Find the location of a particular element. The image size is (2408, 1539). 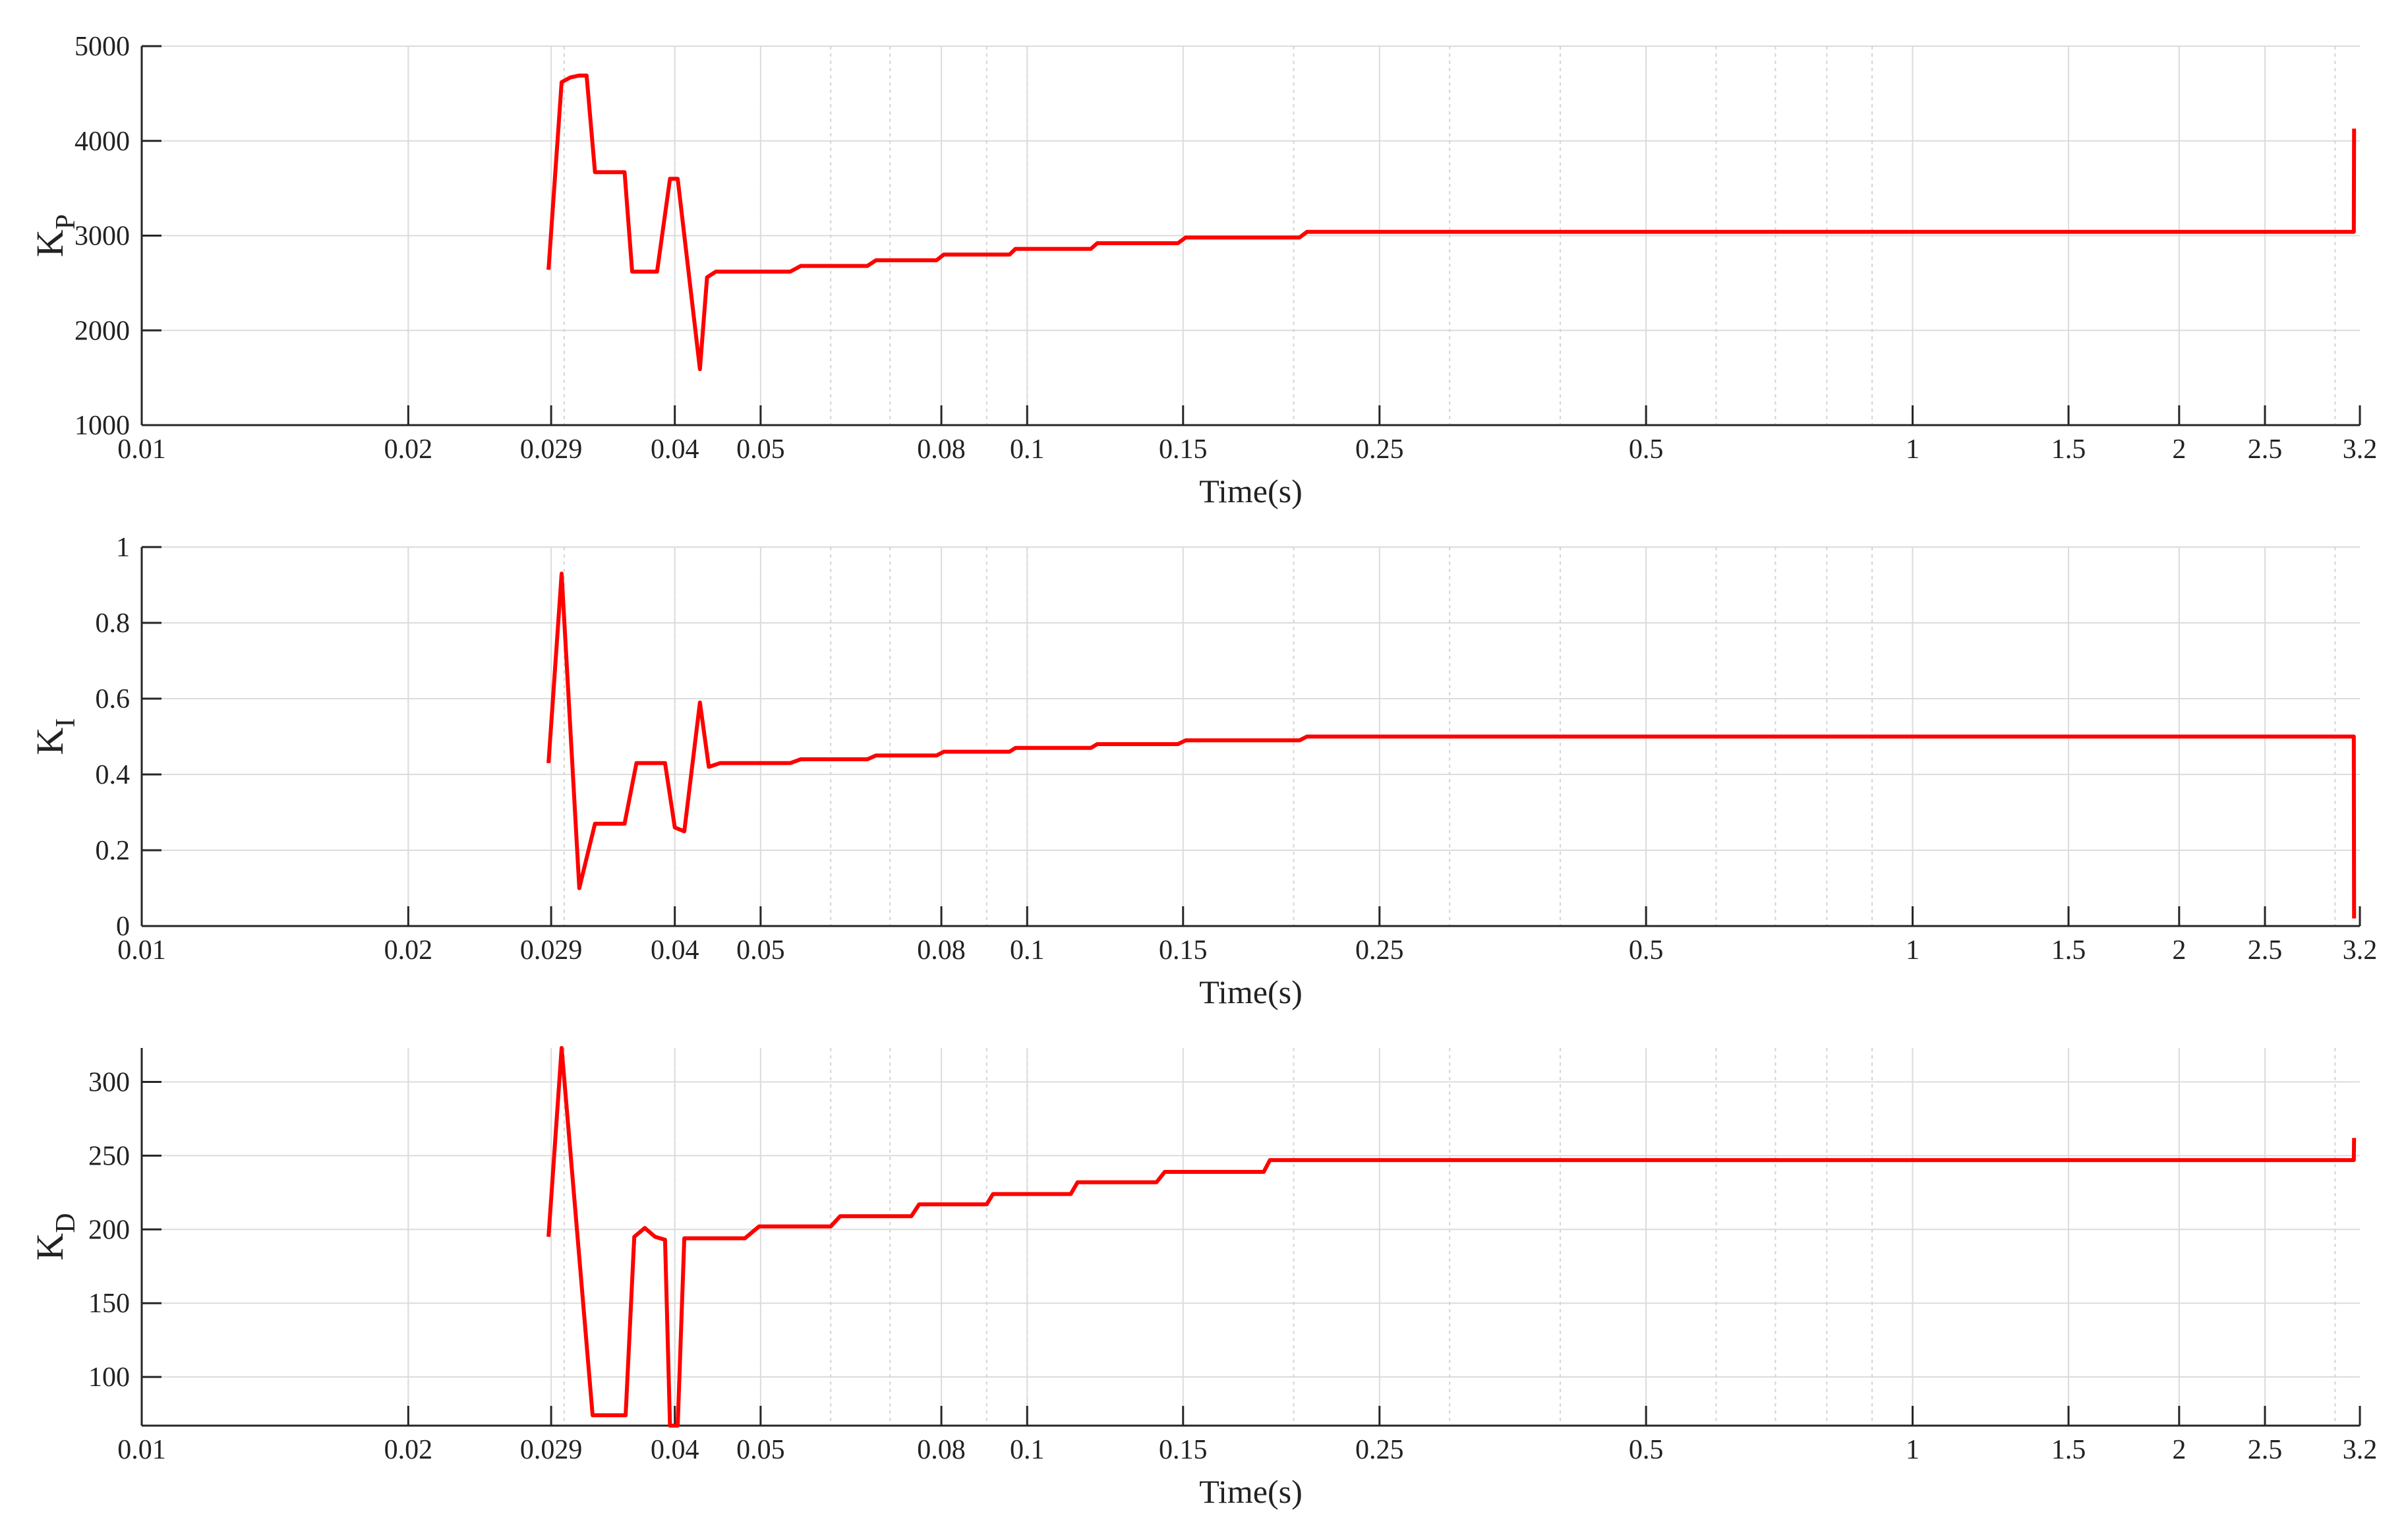

ki-x-tick-label: 1.5 is located at coordinates (2068, 950).